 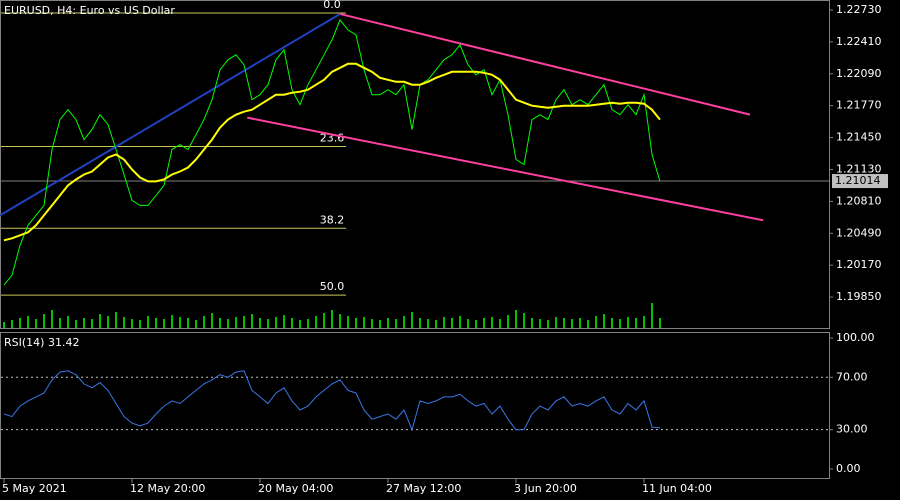 What do you see at coordinates (859, 168) in the screenshot?
I see `y-tick-label: 1.21130` at bounding box center [859, 168].